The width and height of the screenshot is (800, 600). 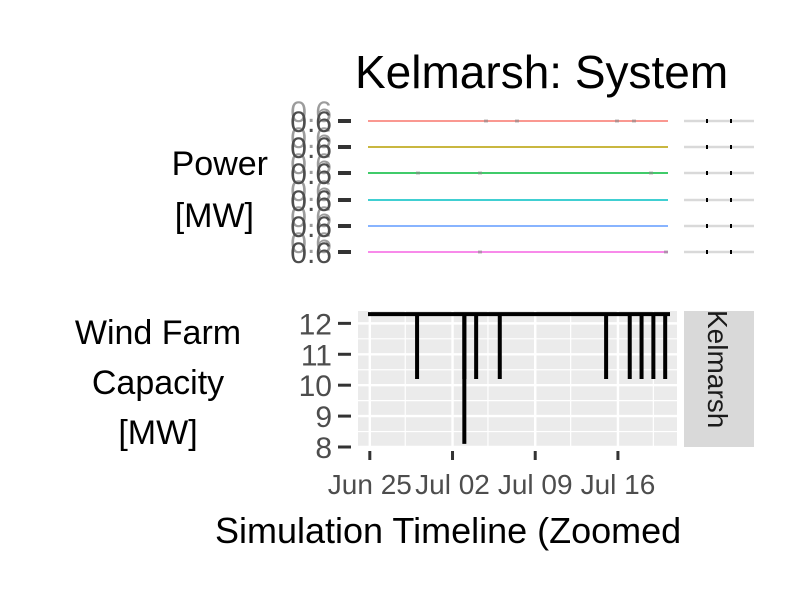 I want to click on capacity-xtick-label: Jun 25, so click(x=370, y=484).